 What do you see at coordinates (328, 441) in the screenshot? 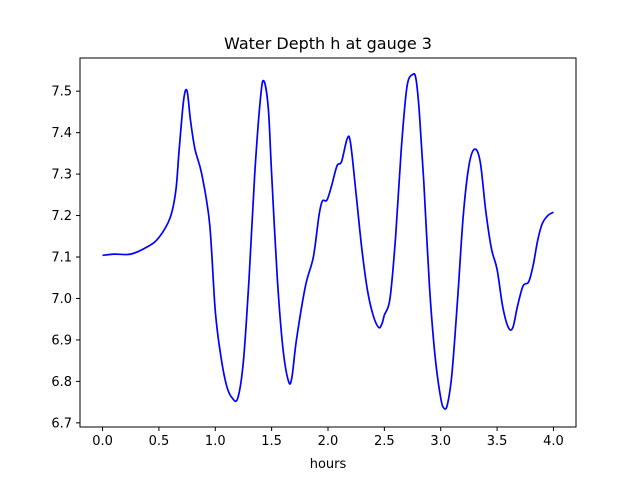
I see `x-tick-label: 2.0` at bounding box center [328, 441].